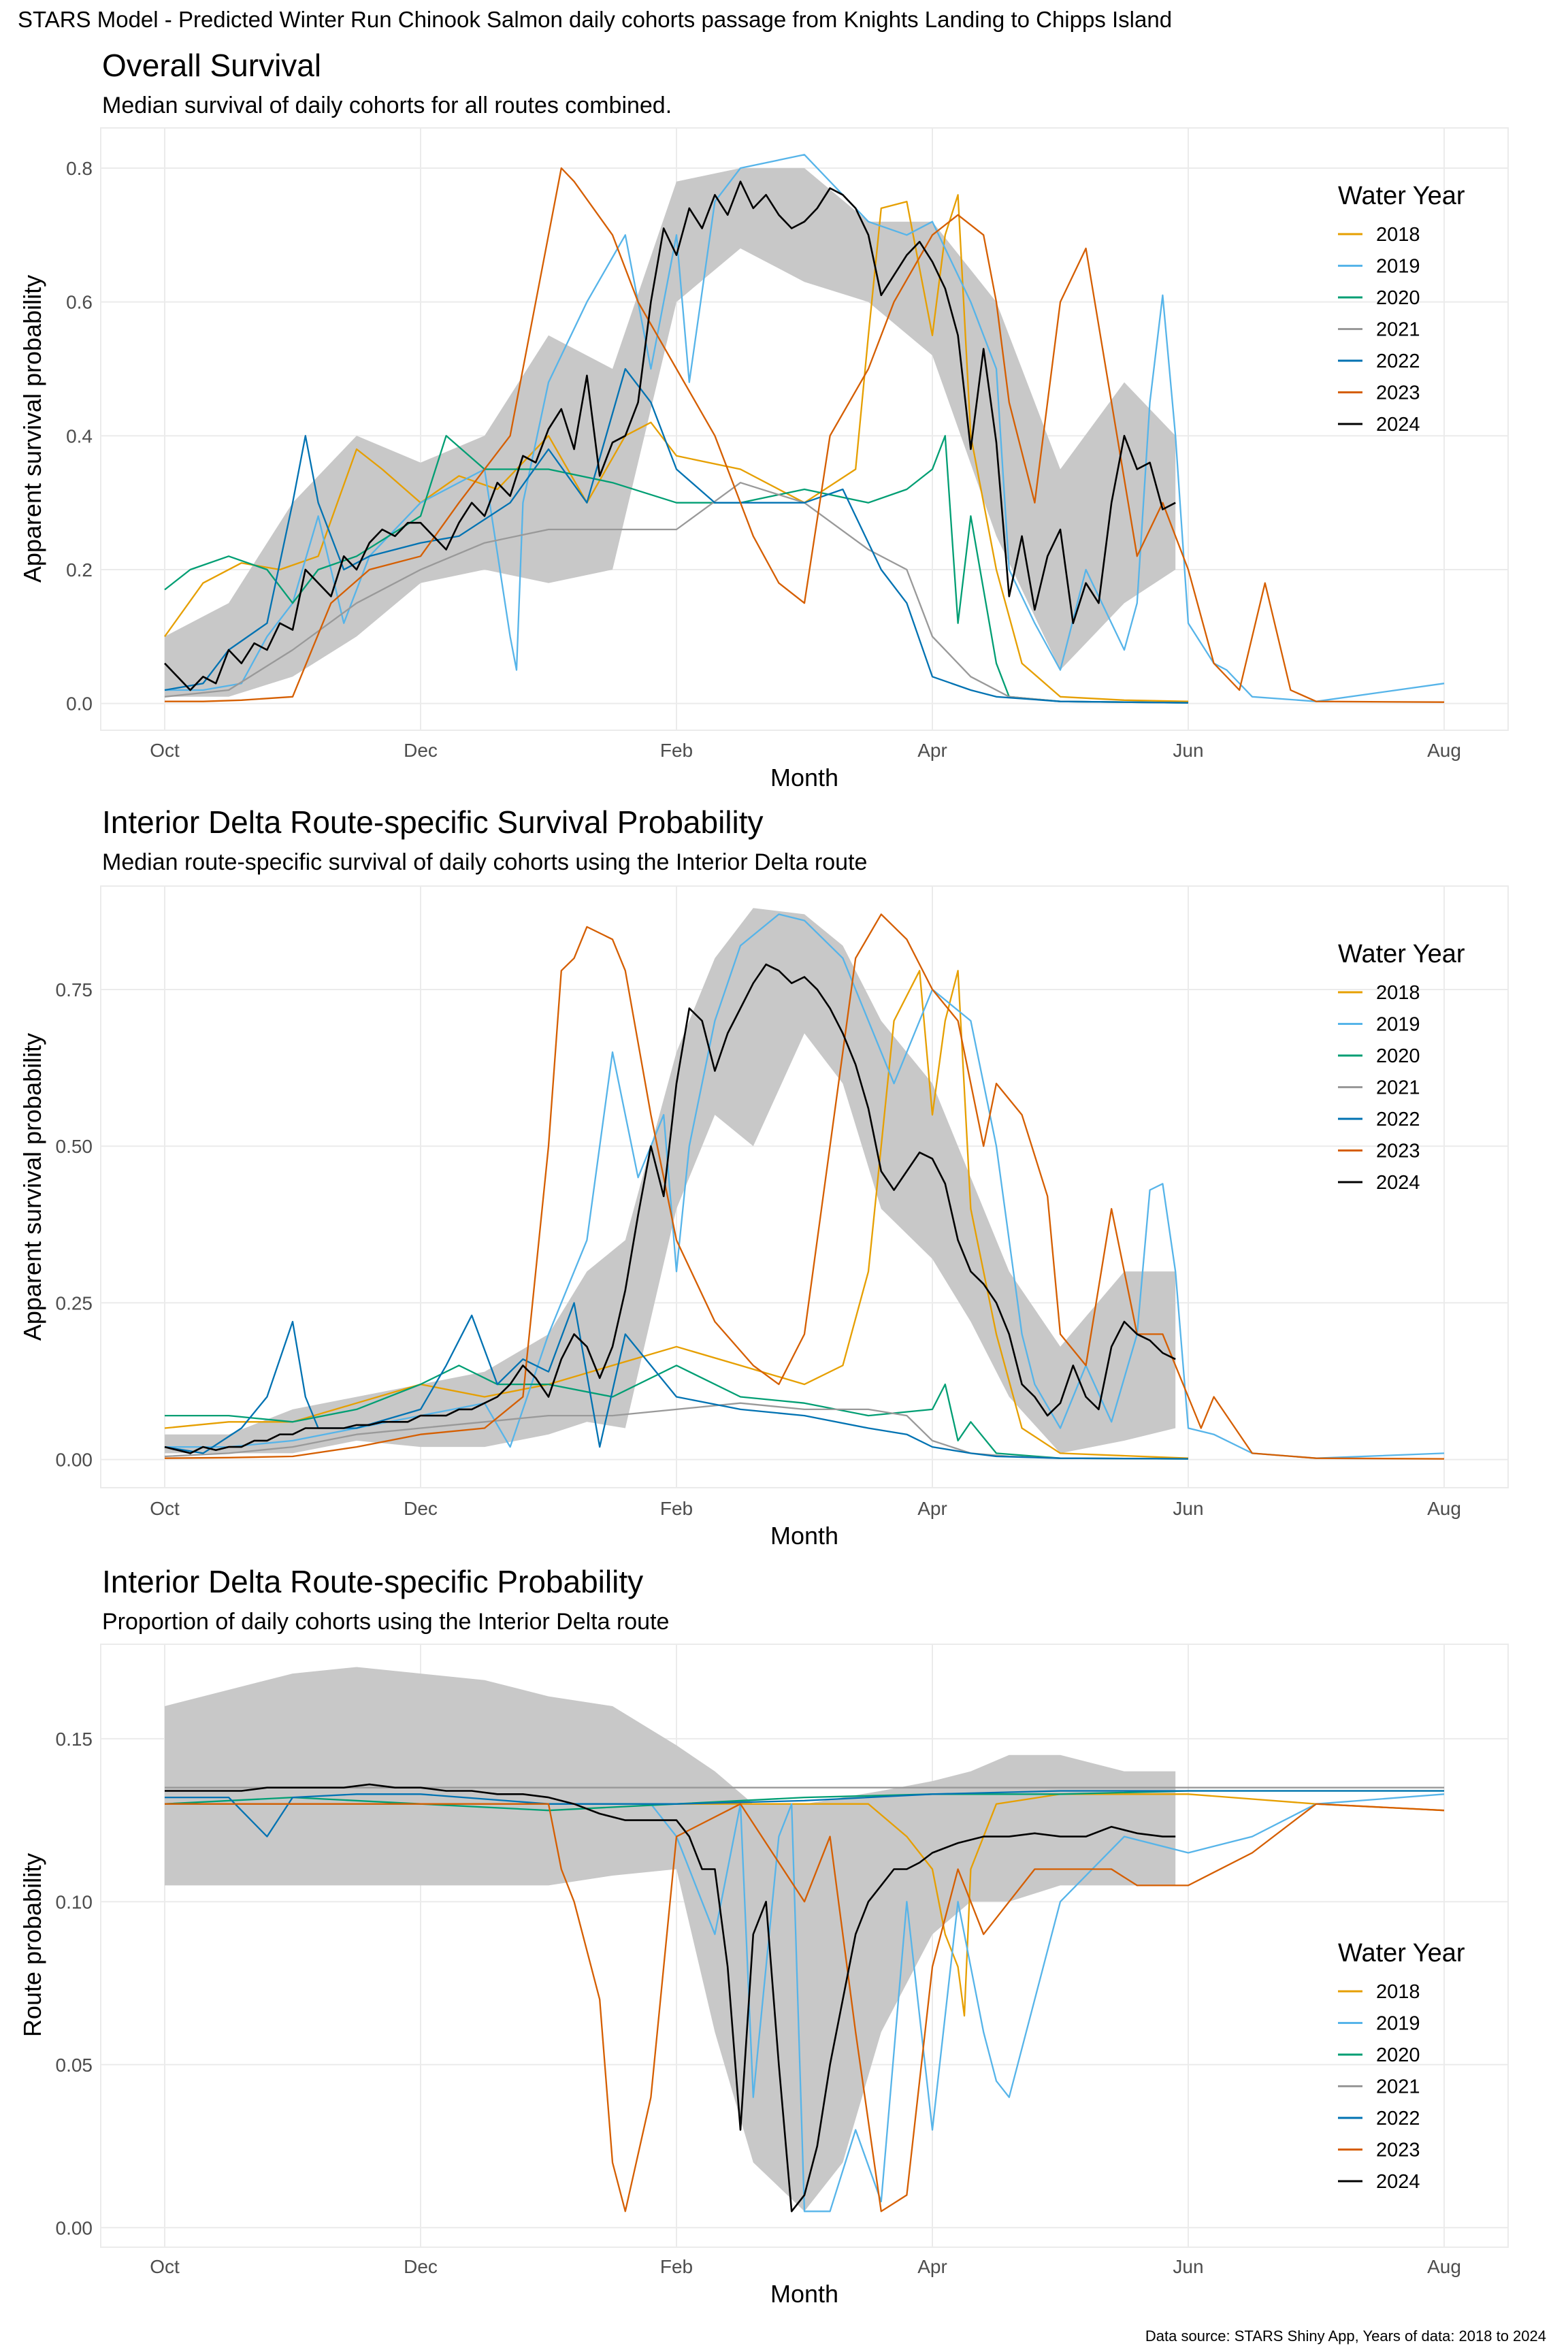 The image size is (1568, 2352). I want to click on series-line-2023, so click(805, 2007).